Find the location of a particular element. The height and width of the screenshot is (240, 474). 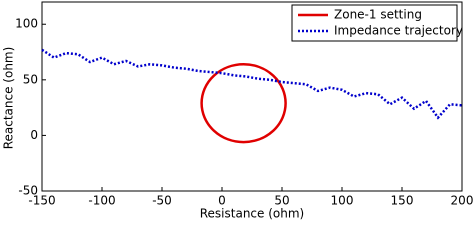

y-tick-label: -50 is located at coordinates (28, 191).